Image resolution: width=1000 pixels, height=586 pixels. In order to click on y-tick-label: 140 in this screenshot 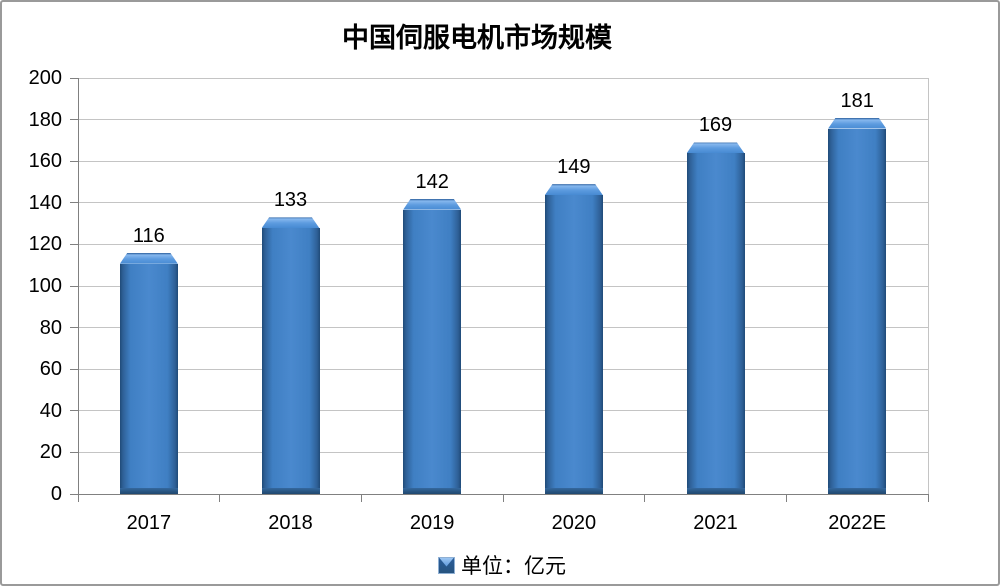, I will do `click(45, 202)`.